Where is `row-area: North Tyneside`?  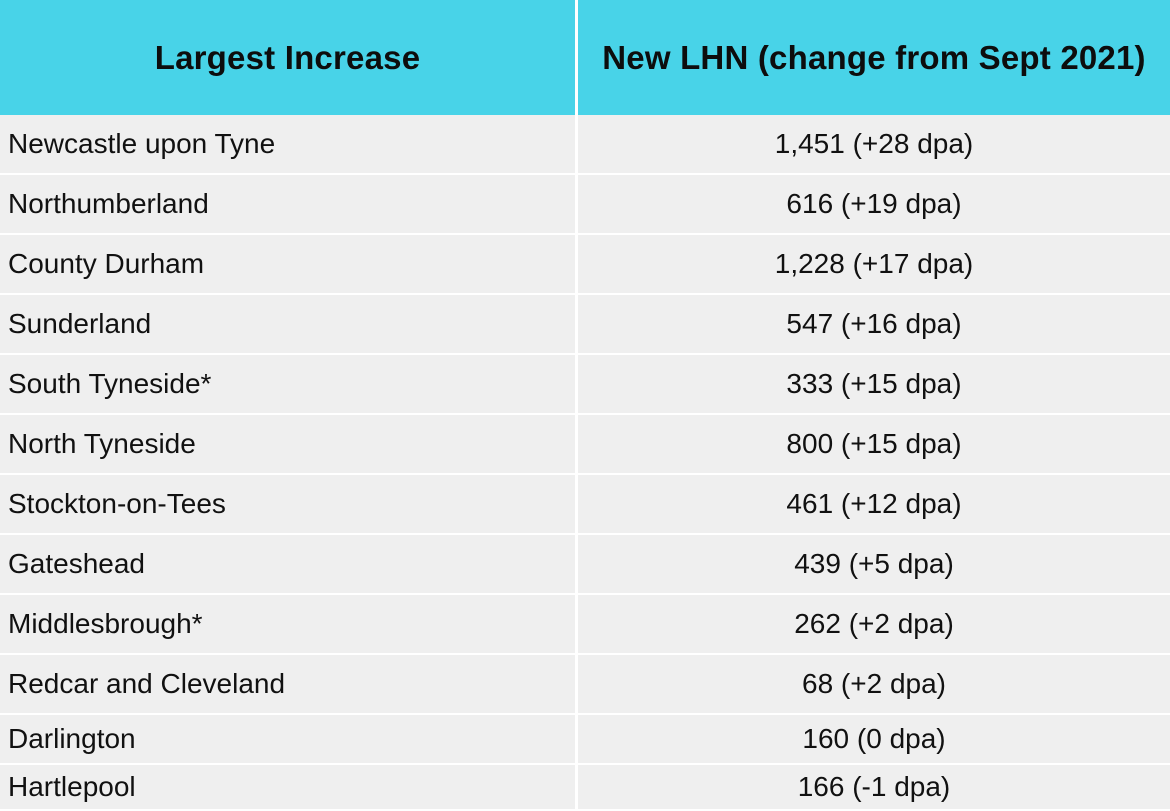
row-area: North Tyneside is located at coordinates (289, 445).